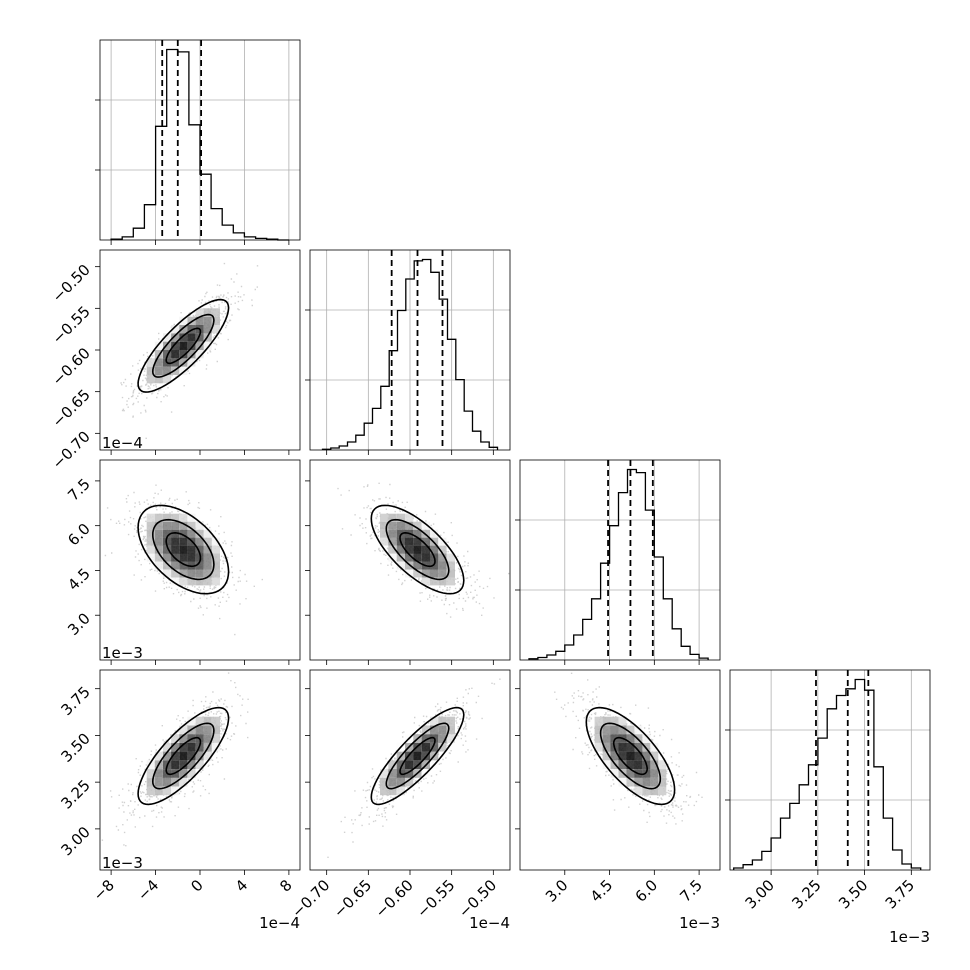  What do you see at coordinates (691, 891) in the screenshot?
I see `x-tick-label: 7.5` at bounding box center [691, 891].